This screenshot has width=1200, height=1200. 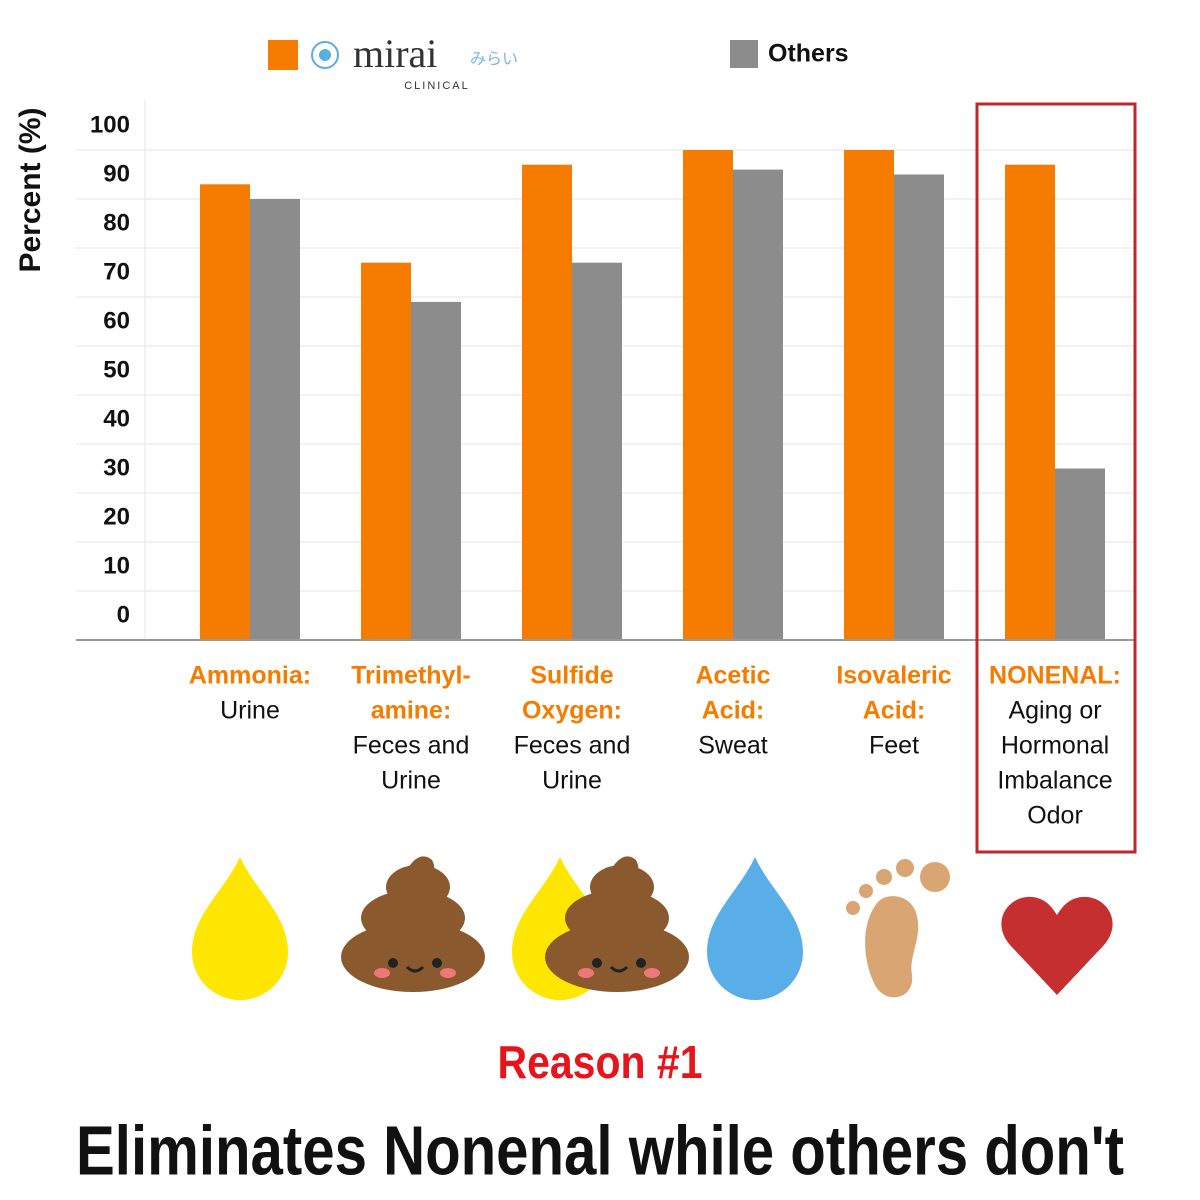 What do you see at coordinates (1055, 676) in the screenshot?
I see `category-compound: NONENAL:` at bounding box center [1055, 676].